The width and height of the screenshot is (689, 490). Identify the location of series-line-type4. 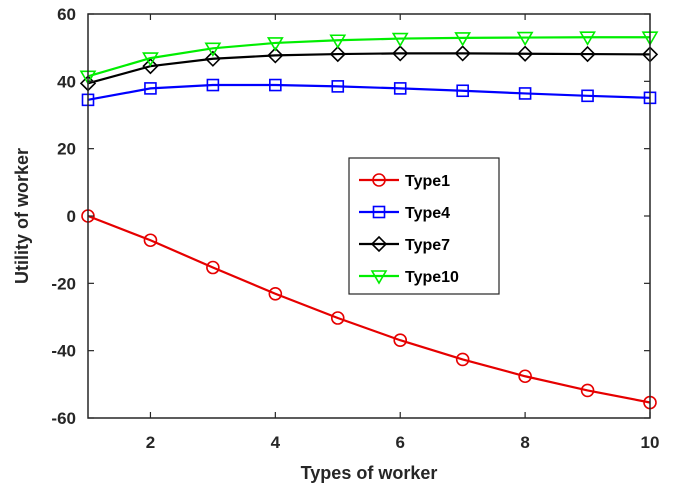
(369, 92).